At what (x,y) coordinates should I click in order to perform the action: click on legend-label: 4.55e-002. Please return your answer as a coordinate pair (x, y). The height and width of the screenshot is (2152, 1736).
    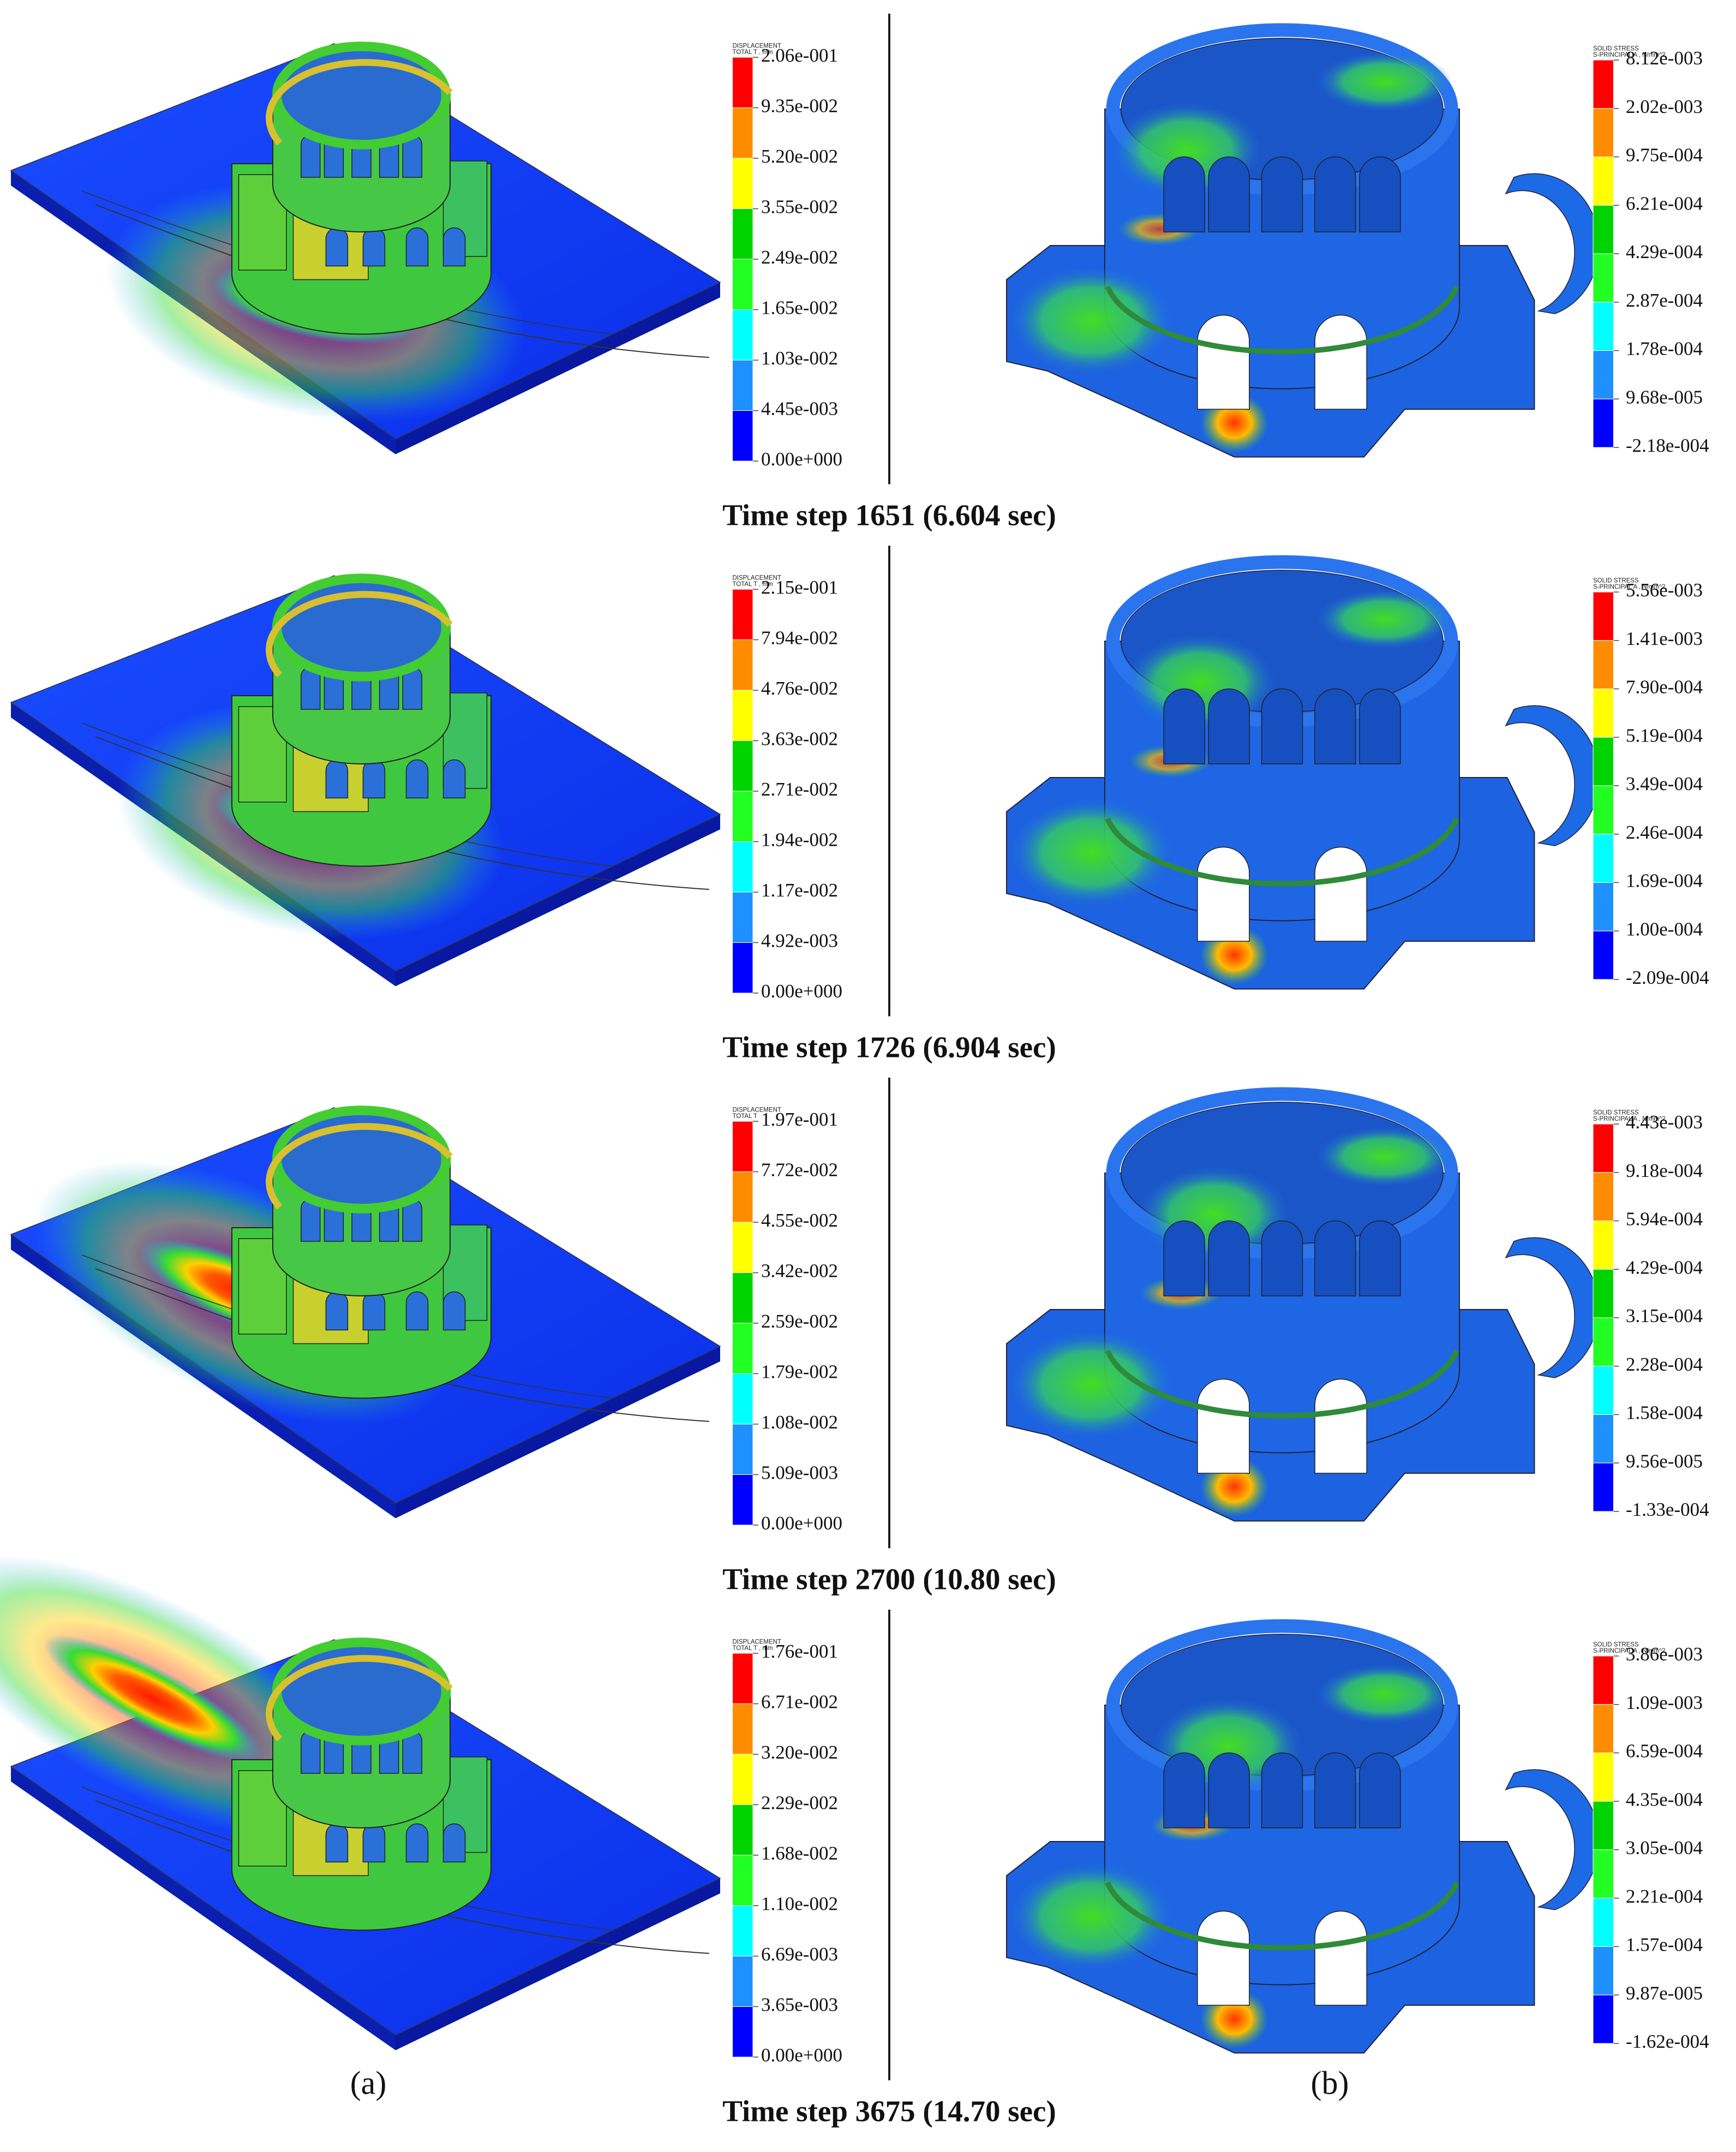
    Looking at the image, I should click on (800, 1220).